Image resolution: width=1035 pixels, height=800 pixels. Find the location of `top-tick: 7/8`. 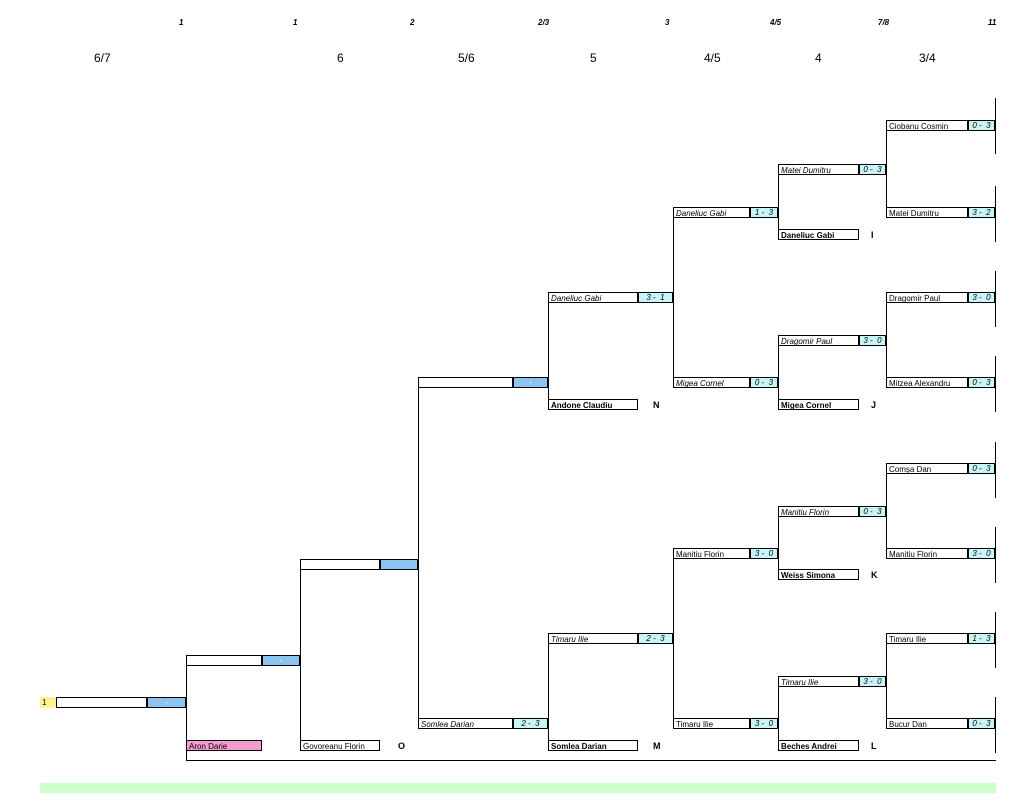

top-tick: 7/8 is located at coordinates (884, 22).